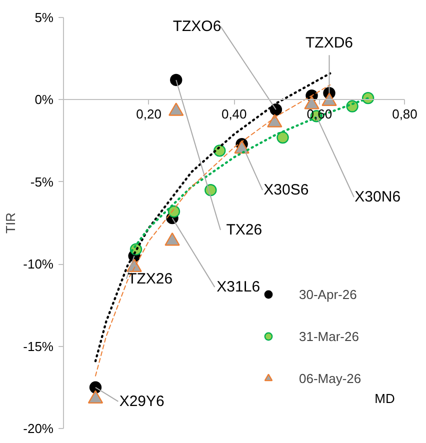  Describe the element at coordinates (44, 17) in the screenshot. I see `y-tick-label: 5%` at that location.